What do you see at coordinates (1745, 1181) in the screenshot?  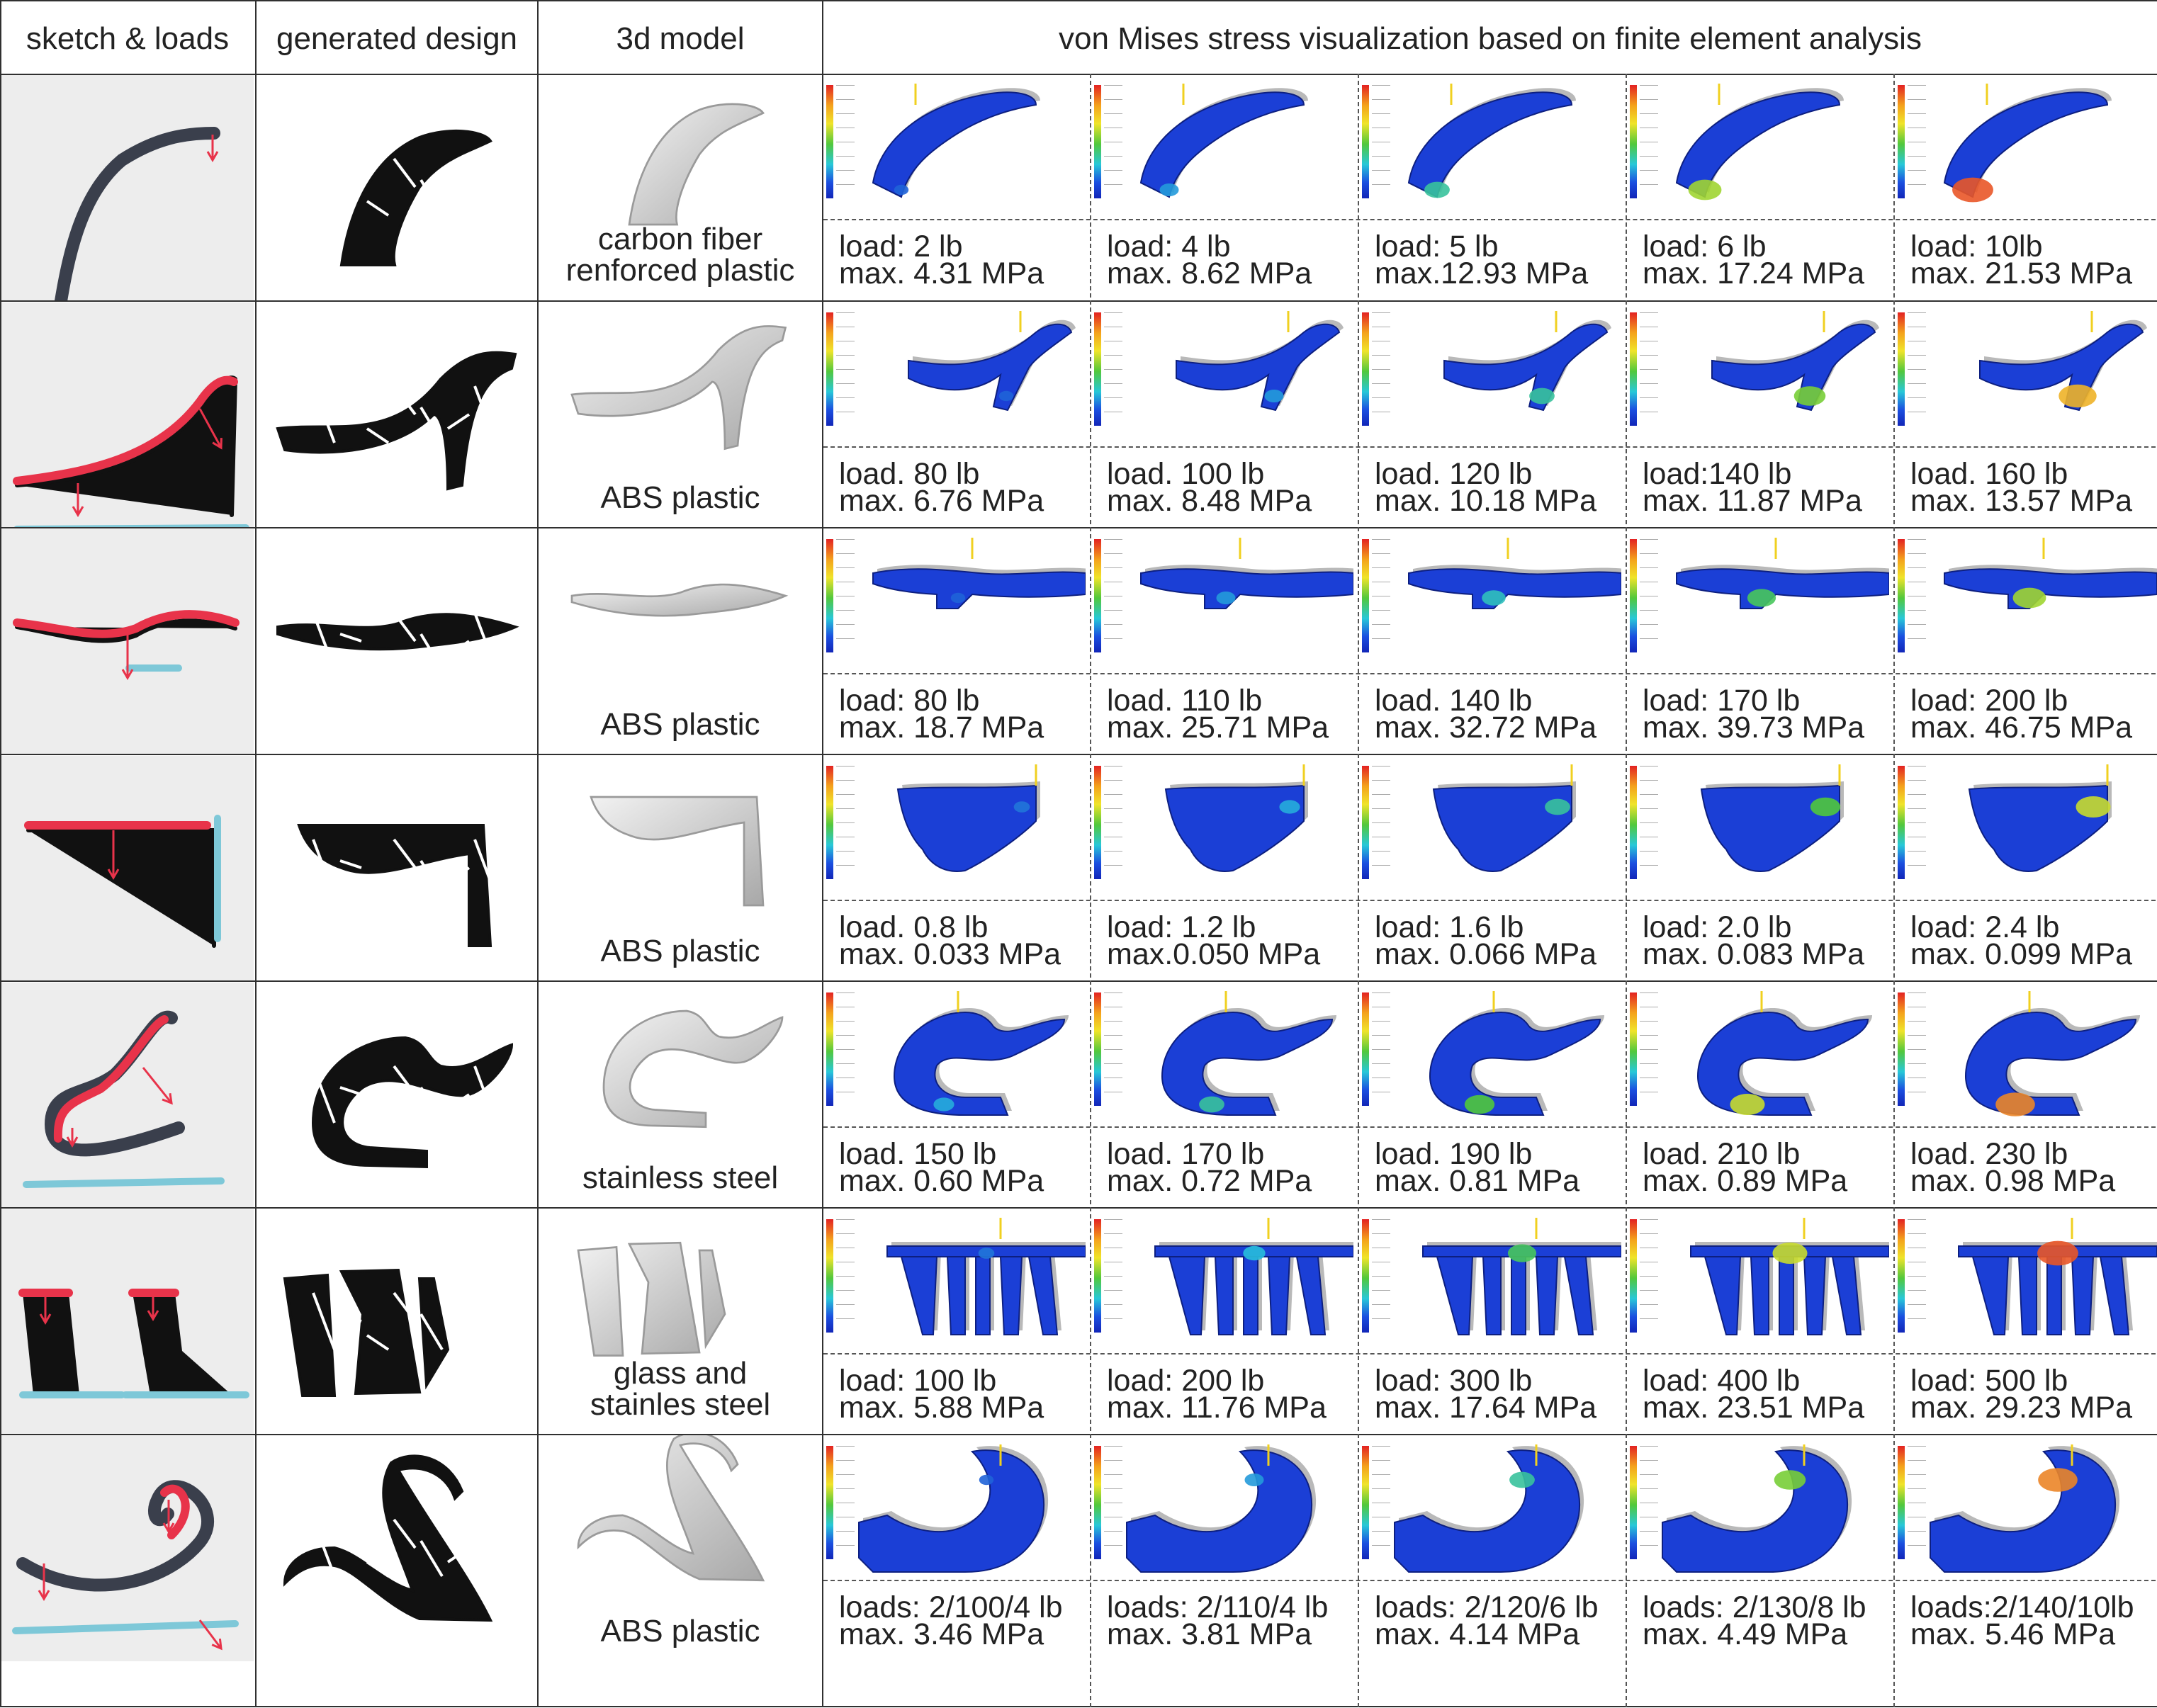 I see `max-stress-label: max. 0.89 MPa` at bounding box center [1745, 1181].